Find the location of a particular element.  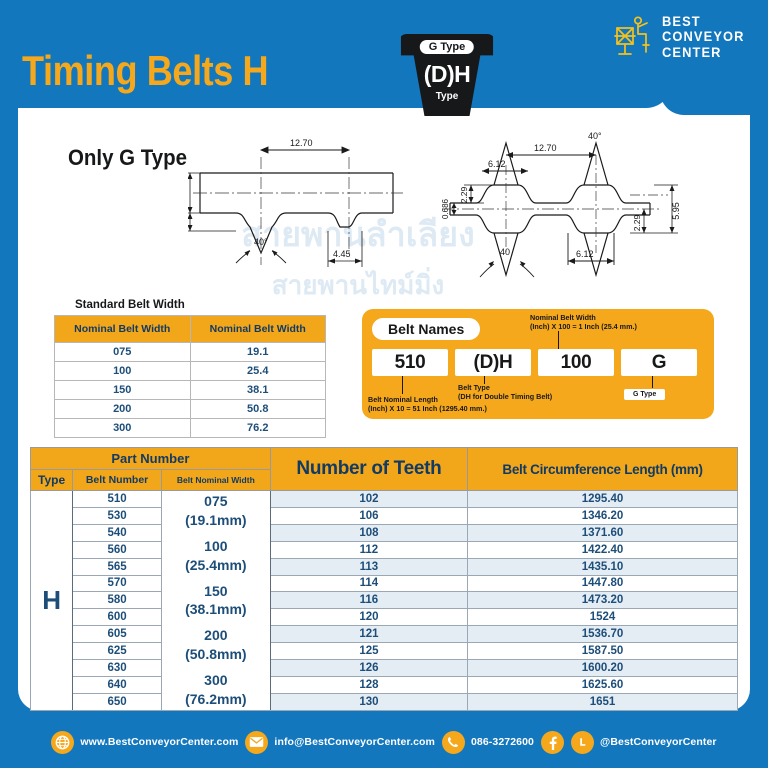

cell-belt-number: 600 is located at coordinates (117, 617).